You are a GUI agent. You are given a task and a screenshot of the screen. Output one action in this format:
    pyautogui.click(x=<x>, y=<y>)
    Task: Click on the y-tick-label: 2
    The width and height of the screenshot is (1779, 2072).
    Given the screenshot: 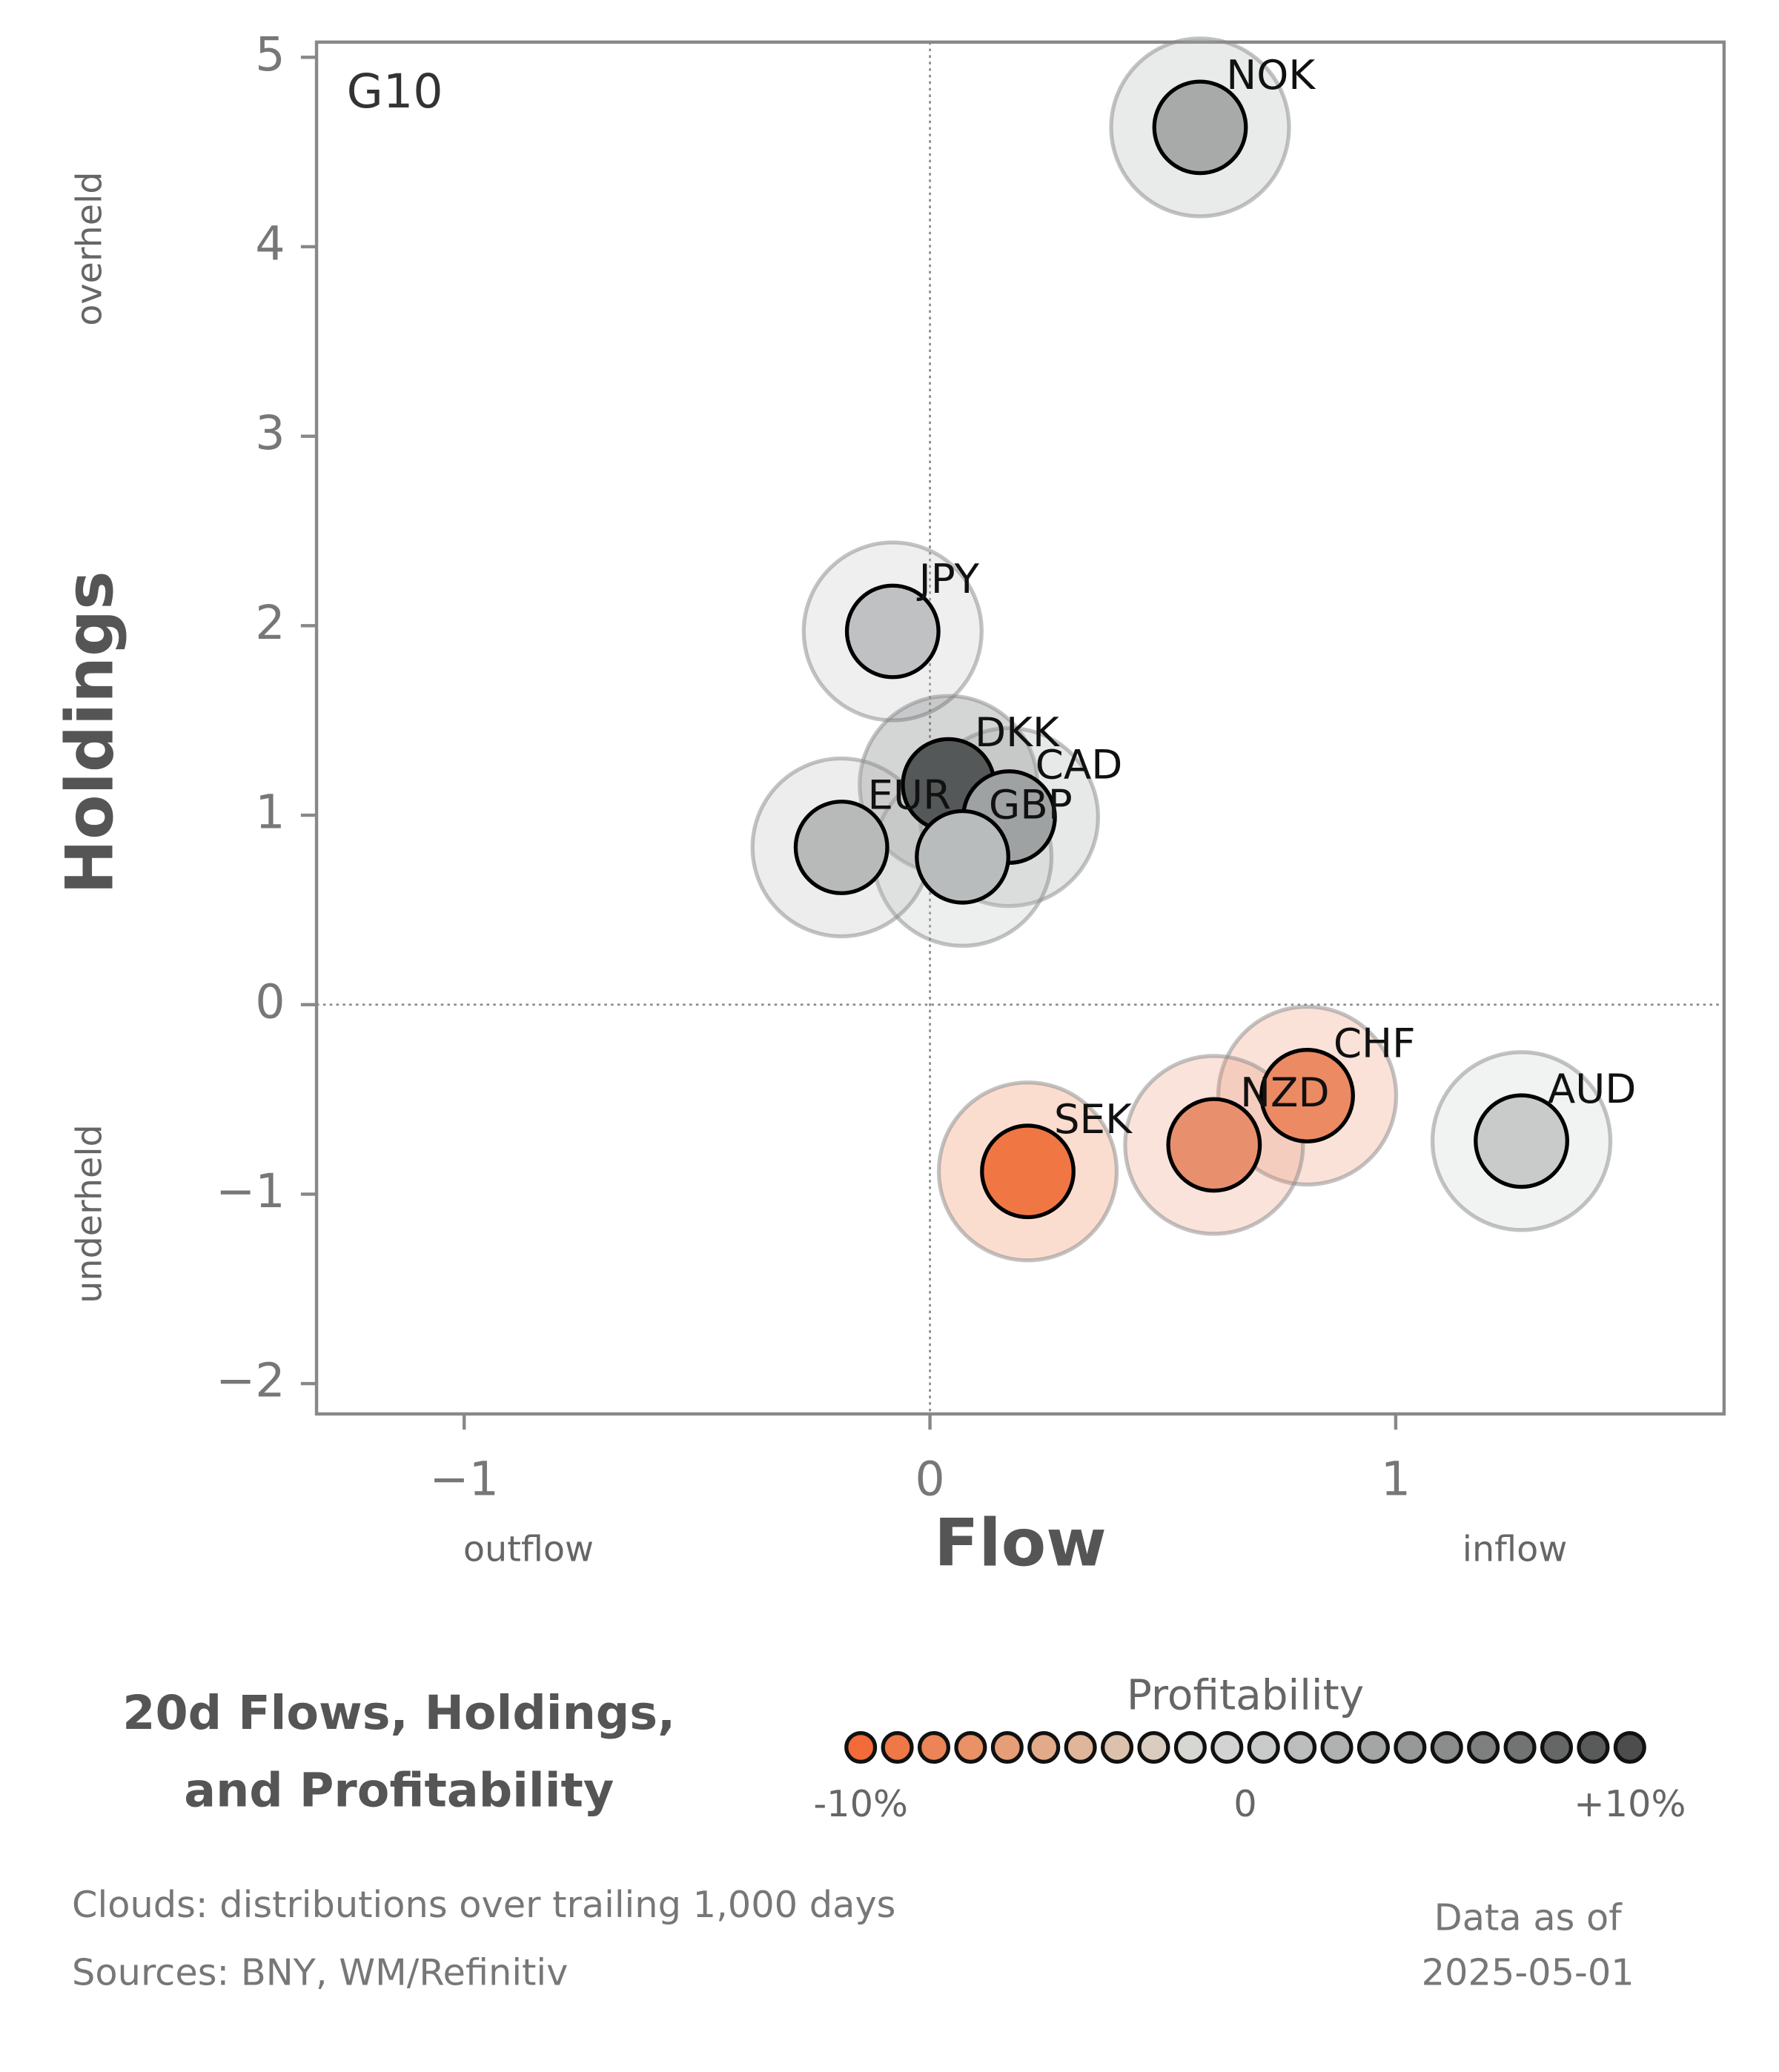 What is the action you would take?
    pyautogui.click(x=270, y=622)
    